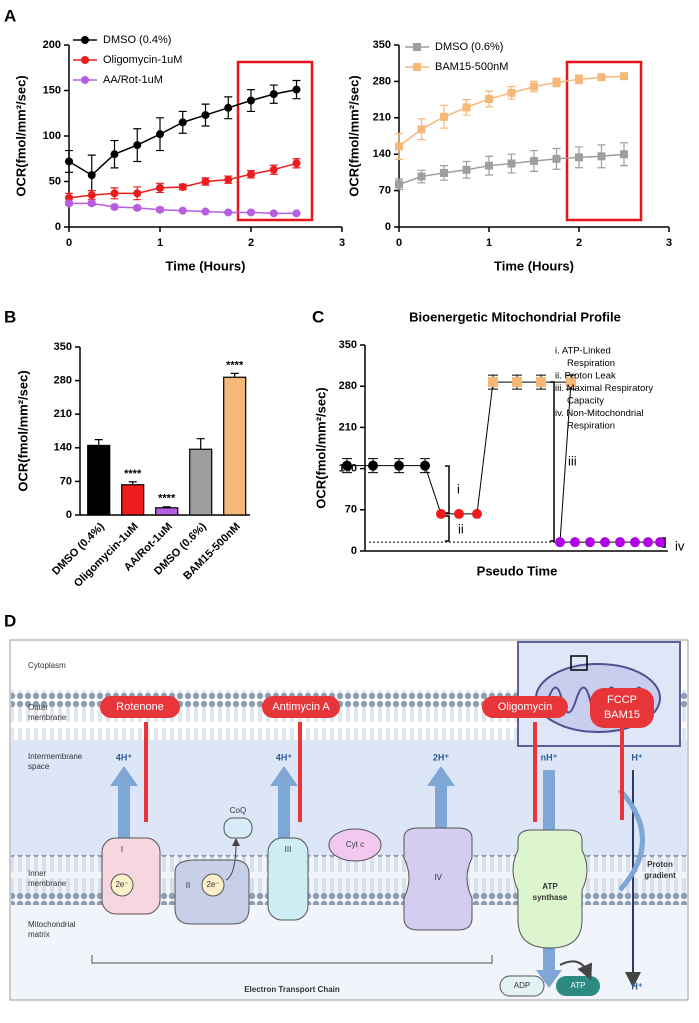 The height and width of the screenshot is (1023, 699). What do you see at coordinates (167, 499) in the screenshot?
I see `significance: ****` at bounding box center [167, 499].